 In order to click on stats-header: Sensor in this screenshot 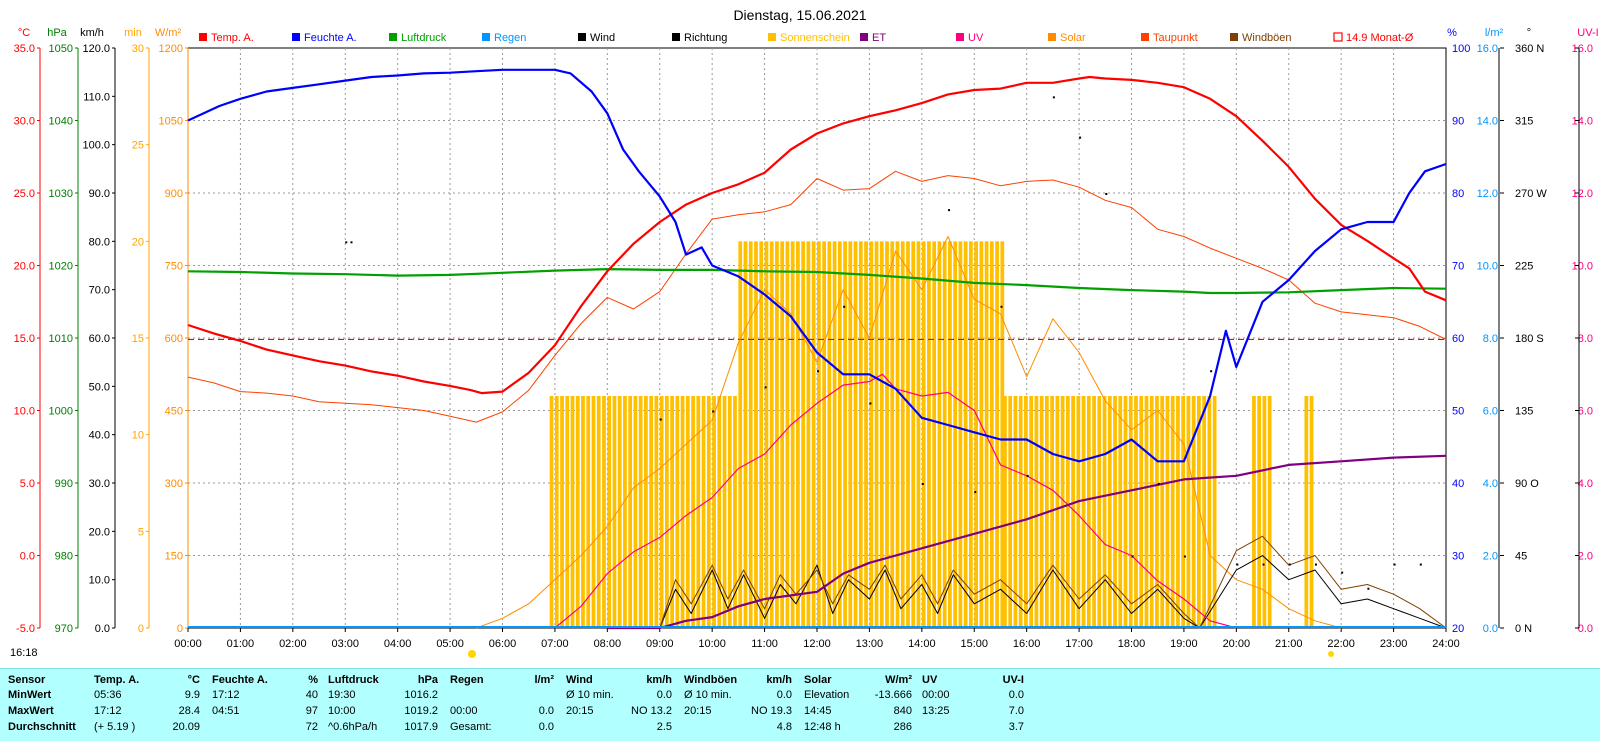, I will do `click(27, 680)`.